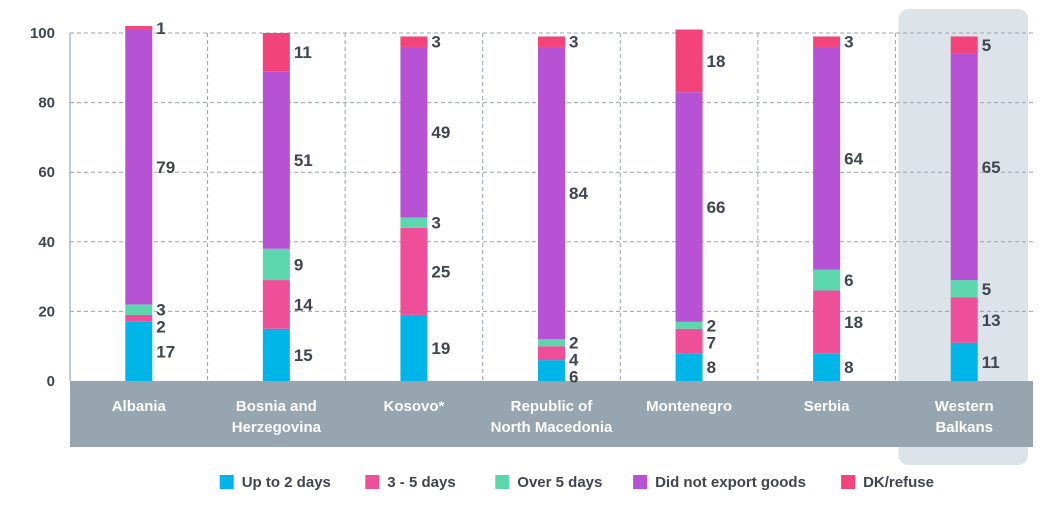  I want to click on category-label: North Macedonia, so click(552, 427).